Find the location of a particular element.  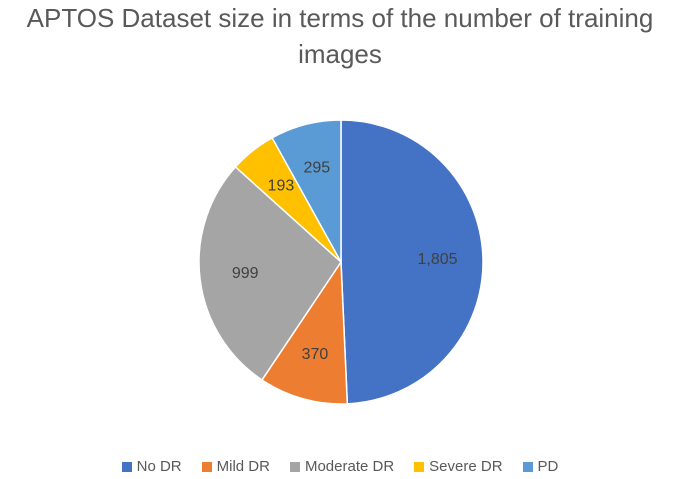

legend-label-moderate-dr: Moderate DR is located at coordinates (349, 466).